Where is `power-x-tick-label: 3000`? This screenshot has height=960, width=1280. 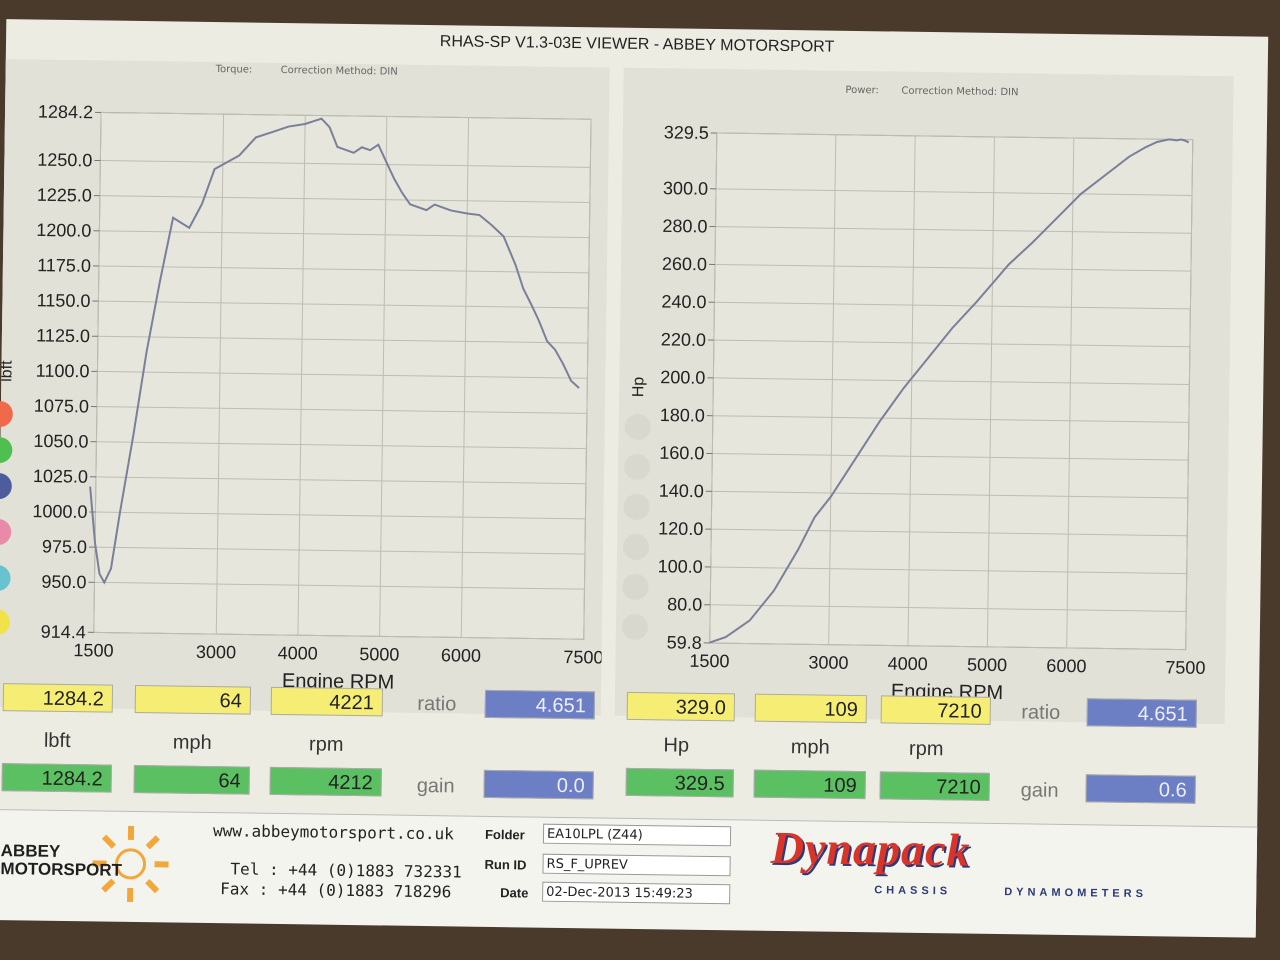
power-x-tick-label: 3000 is located at coordinates (828, 662).